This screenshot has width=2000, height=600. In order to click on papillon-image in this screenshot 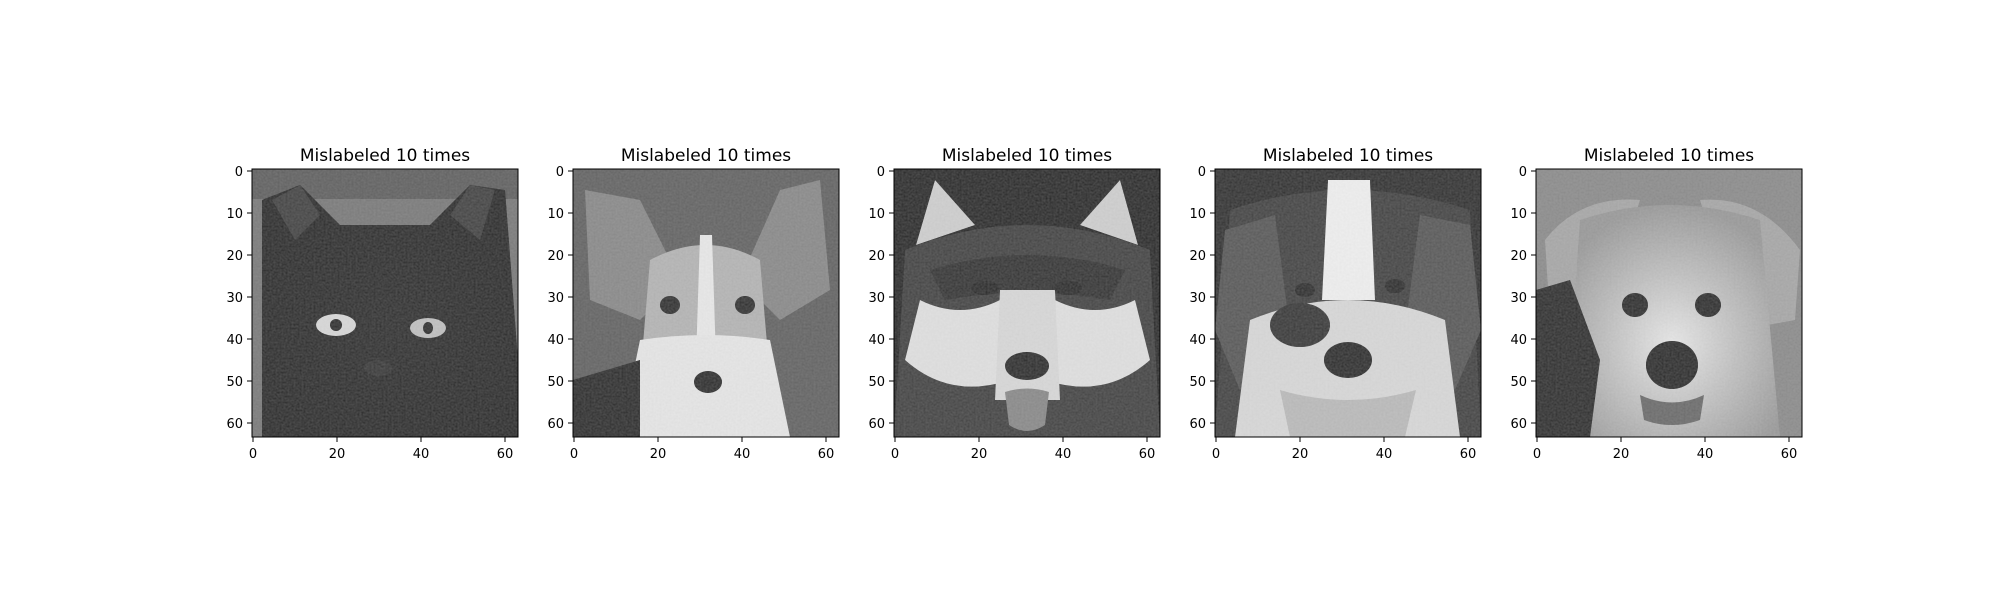, I will do `click(706, 303)`.